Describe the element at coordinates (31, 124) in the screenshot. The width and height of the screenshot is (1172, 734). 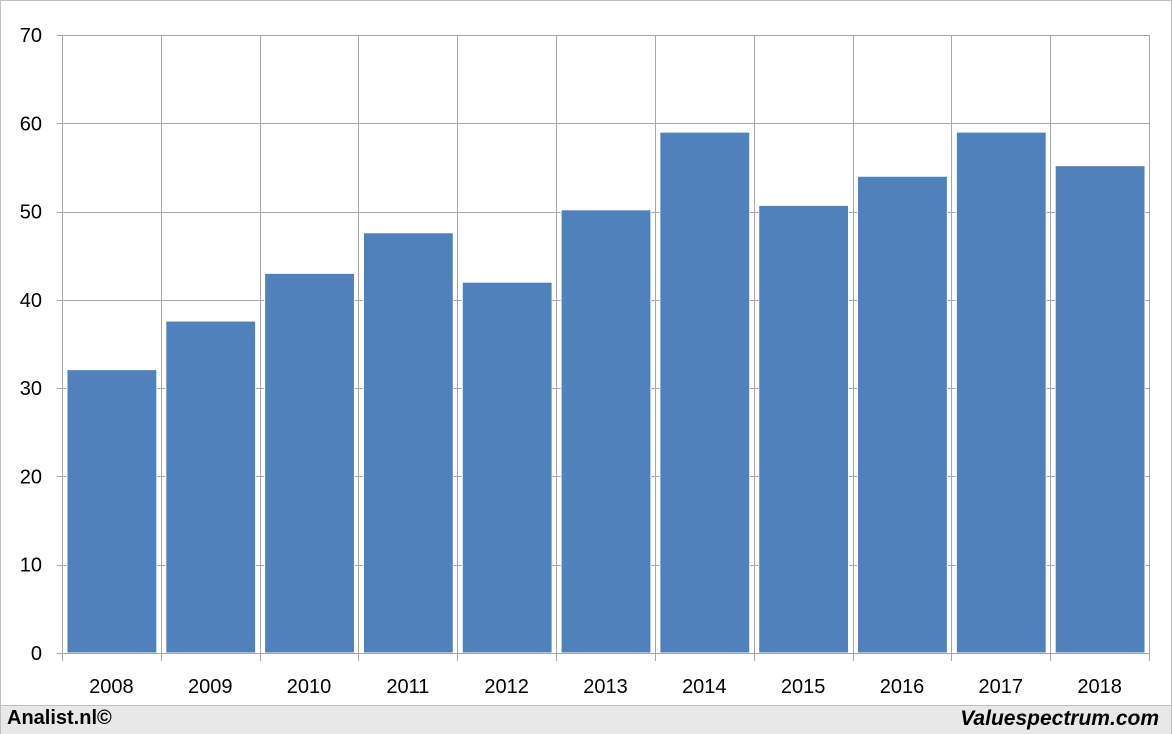
I see `y-tick-label: 60` at that location.